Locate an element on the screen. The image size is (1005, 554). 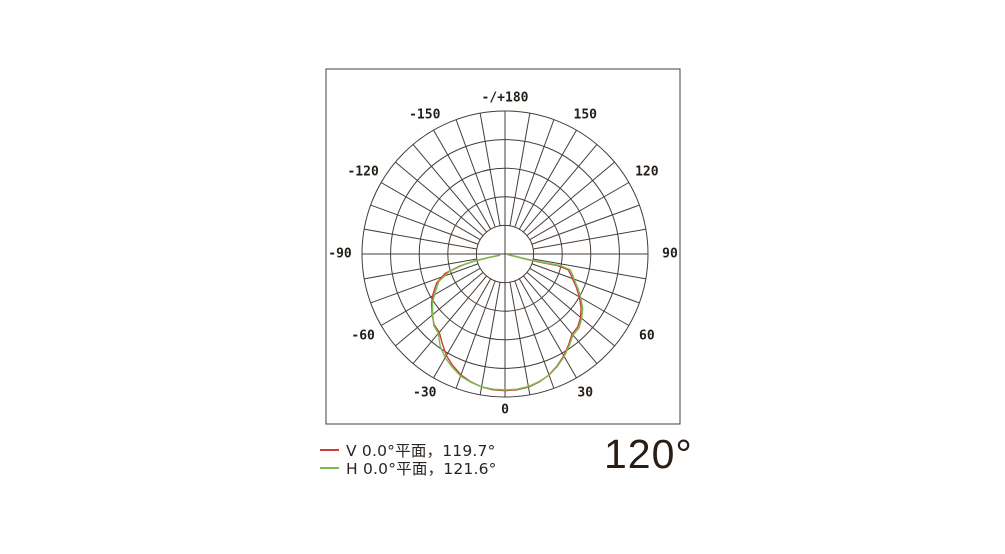
legend-item-h-plane: H 0.0°平面，121.6° is located at coordinates (408, 468).